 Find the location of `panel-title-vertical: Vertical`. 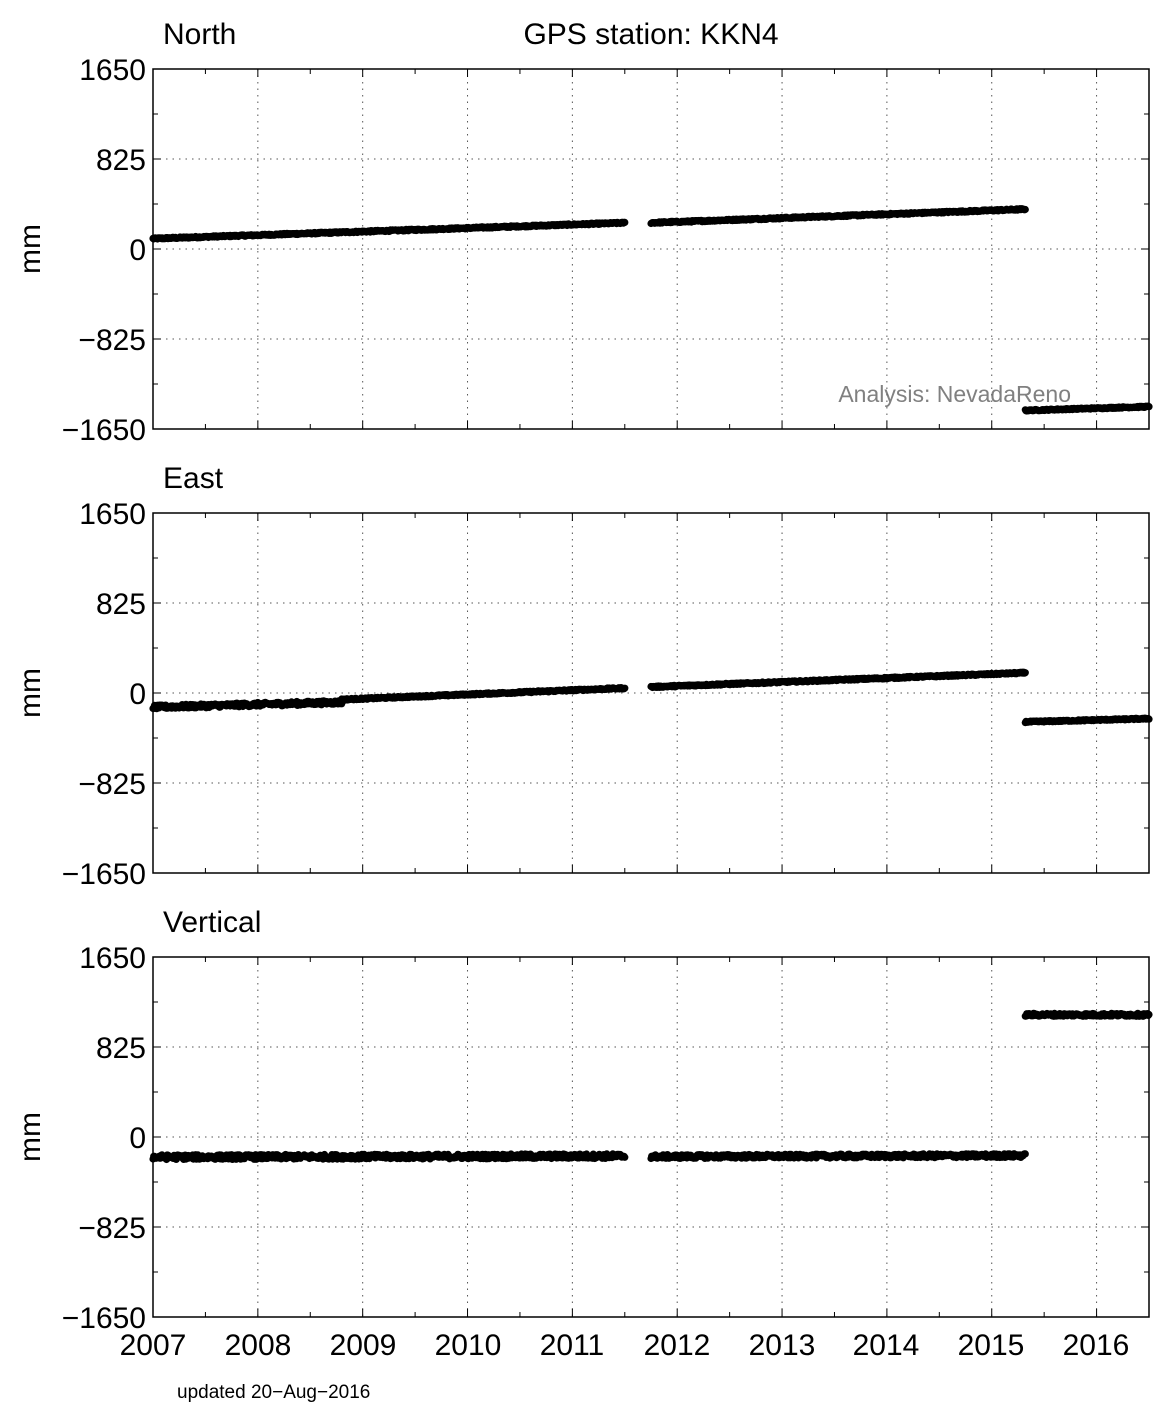

panel-title-vertical: Vertical is located at coordinates (212, 922).